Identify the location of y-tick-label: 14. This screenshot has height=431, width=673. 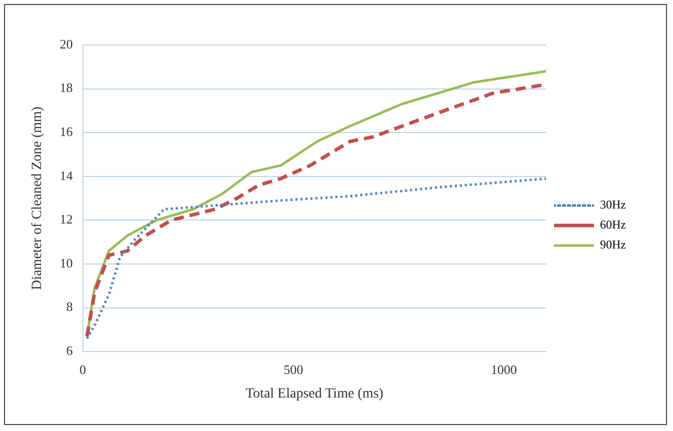
(67, 175).